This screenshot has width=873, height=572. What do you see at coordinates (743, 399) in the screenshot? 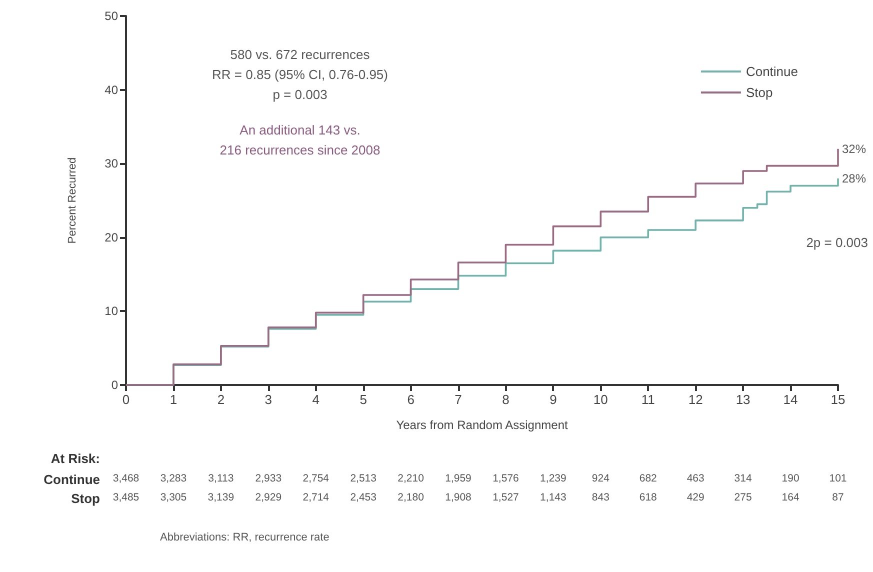
I see `x-tick-label: 13` at bounding box center [743, 399].